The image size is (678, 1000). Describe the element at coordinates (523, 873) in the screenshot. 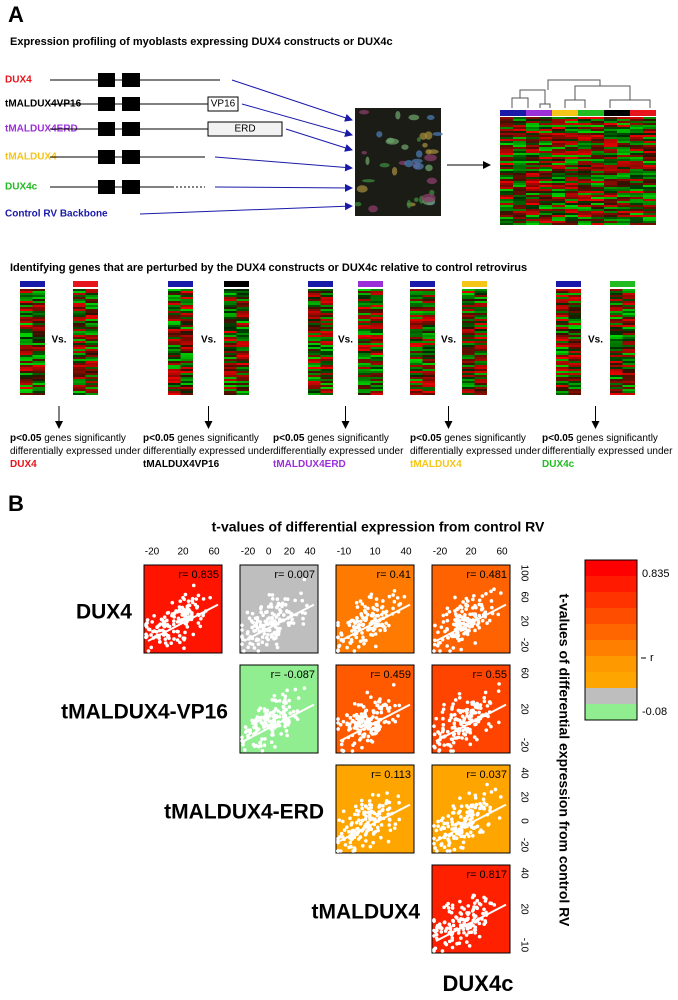

I see `y-tick-label: 40` at that location.